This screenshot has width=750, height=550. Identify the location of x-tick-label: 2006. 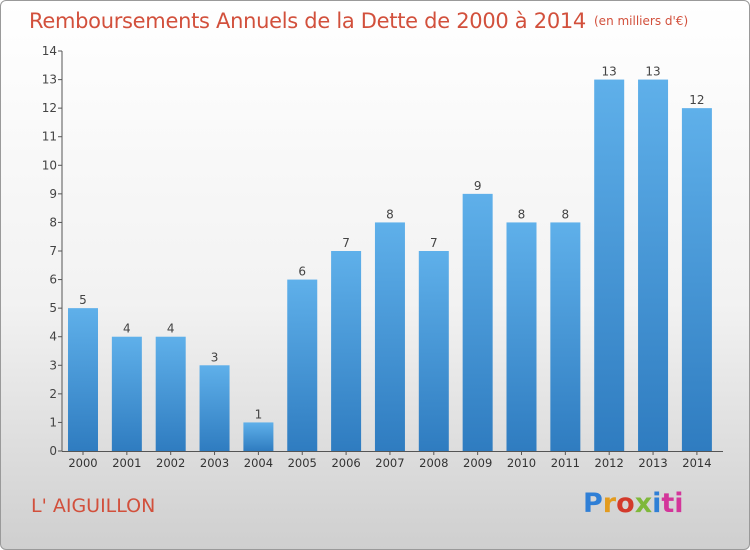
(345, 463).